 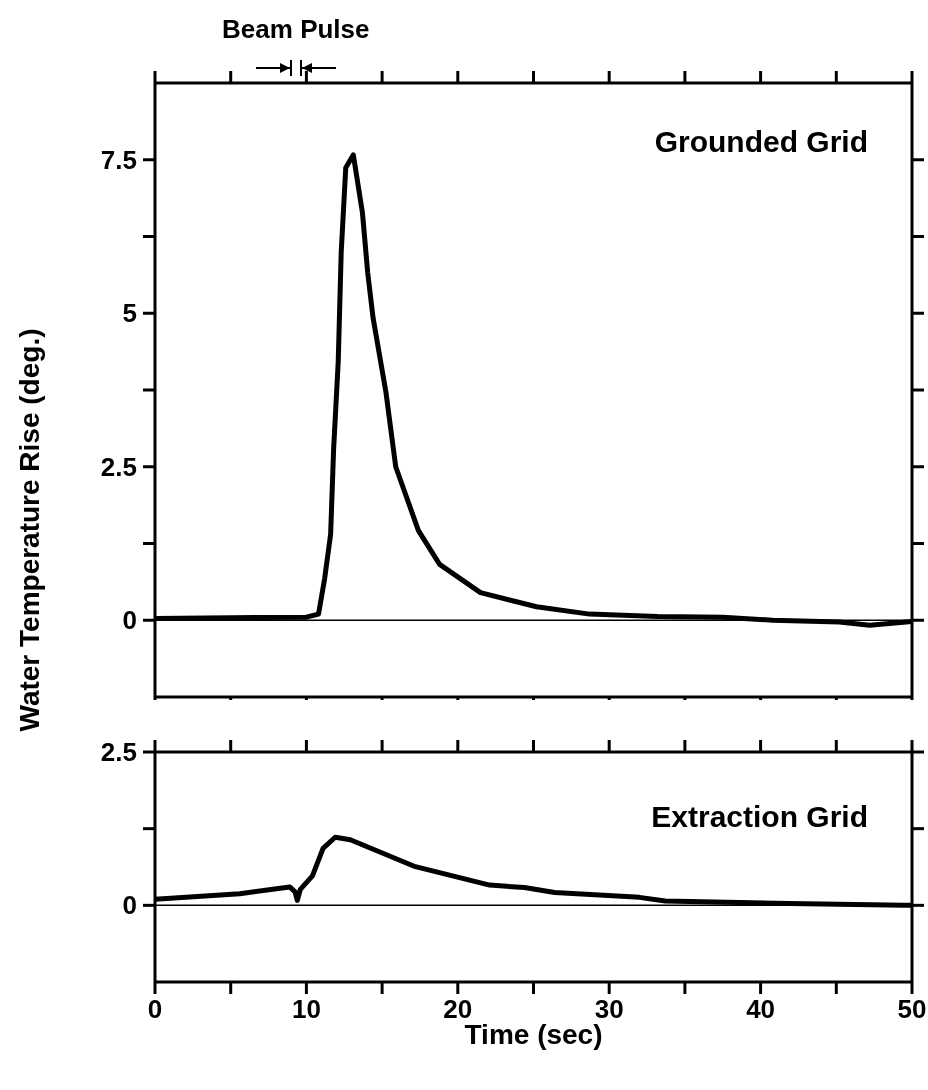 What do you see at coordinates (155, 1009) in the screenshot?
I see `x-tick-label: 0` at bounding box center [155, 1009].